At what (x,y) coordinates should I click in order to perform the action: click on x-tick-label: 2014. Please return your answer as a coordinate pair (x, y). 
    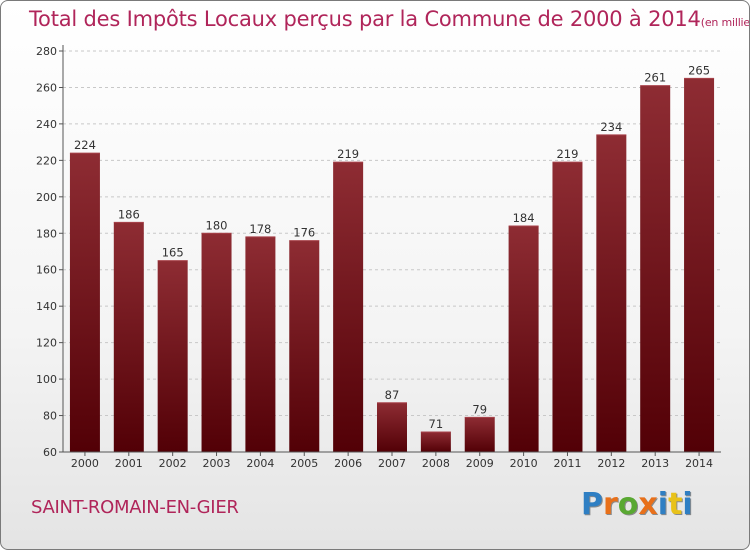
    Looking at the image, I should click on (699, 463).